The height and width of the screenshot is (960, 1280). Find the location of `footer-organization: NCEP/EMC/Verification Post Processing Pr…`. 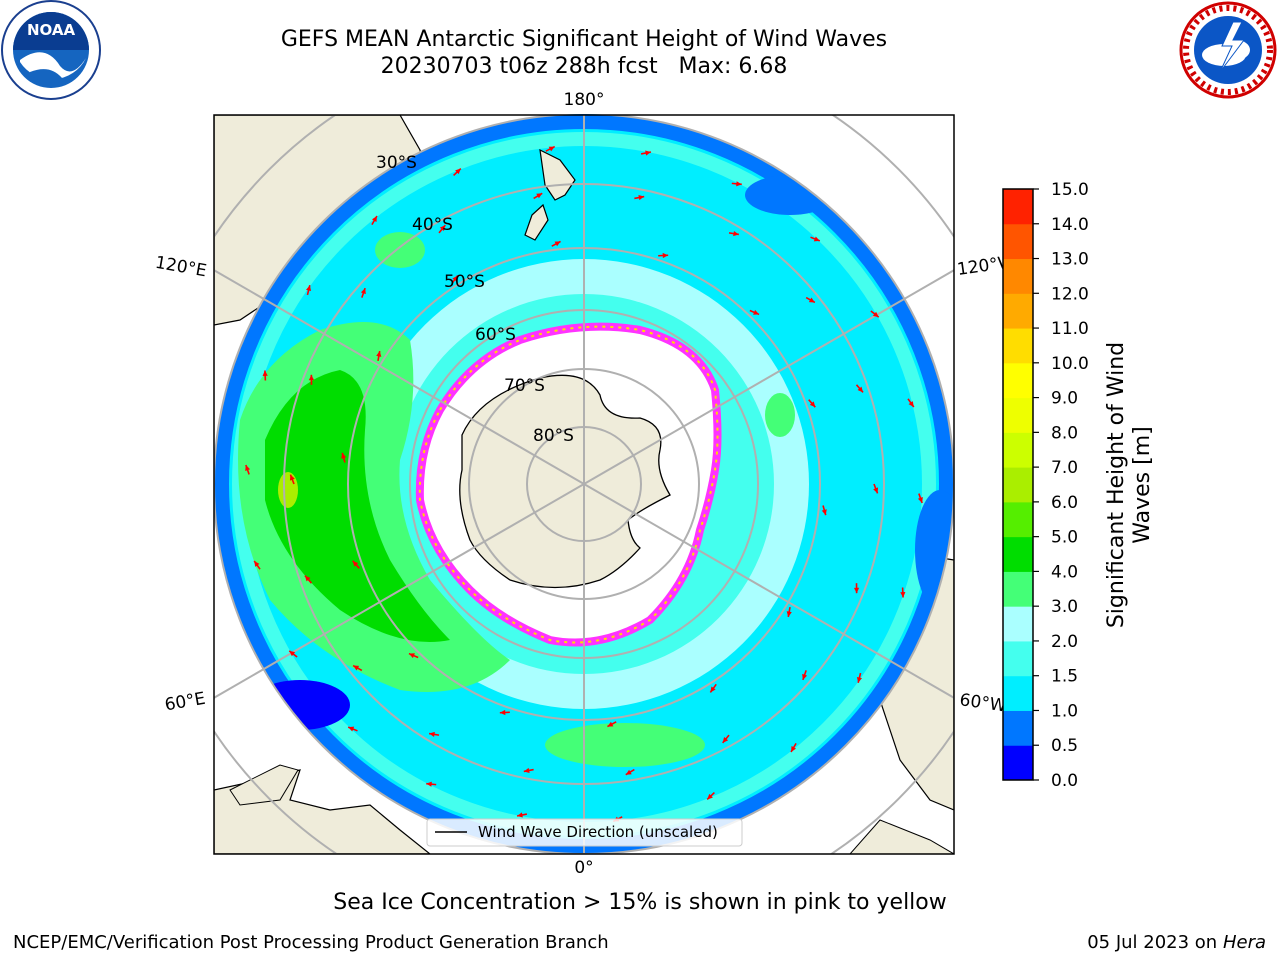

footer-organization: NCEP/EMC/Verification Post Processing Pr… is located at coordinates (311, 942).